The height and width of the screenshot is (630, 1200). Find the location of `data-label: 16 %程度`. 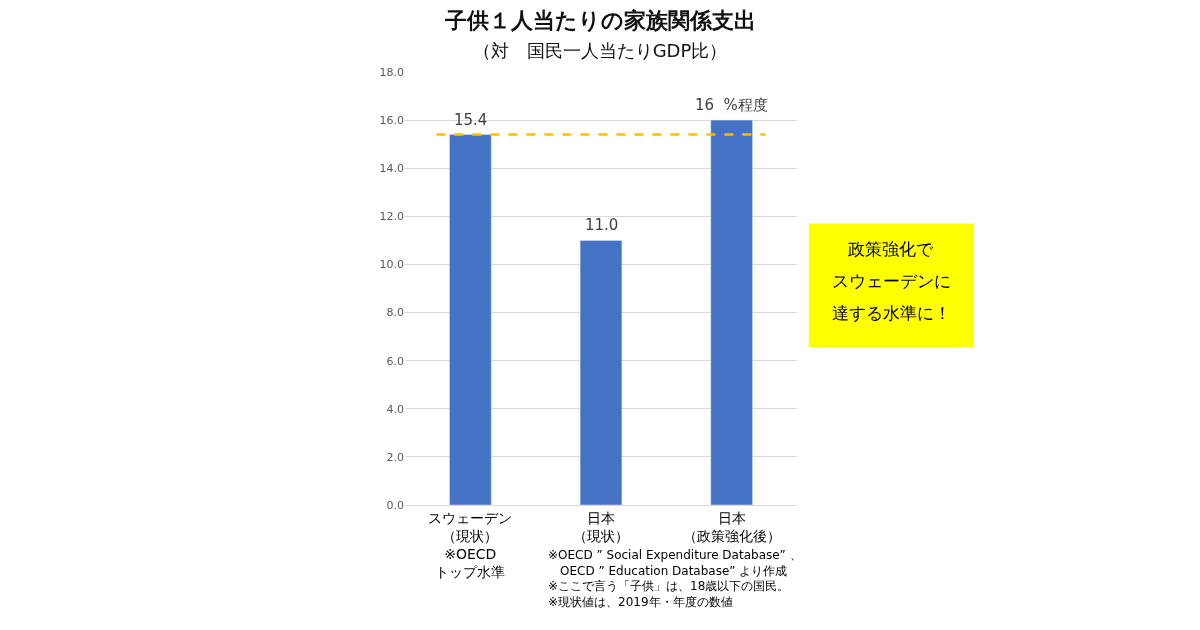

data-label: 16 %程度 is located at coordinates (731, 105).